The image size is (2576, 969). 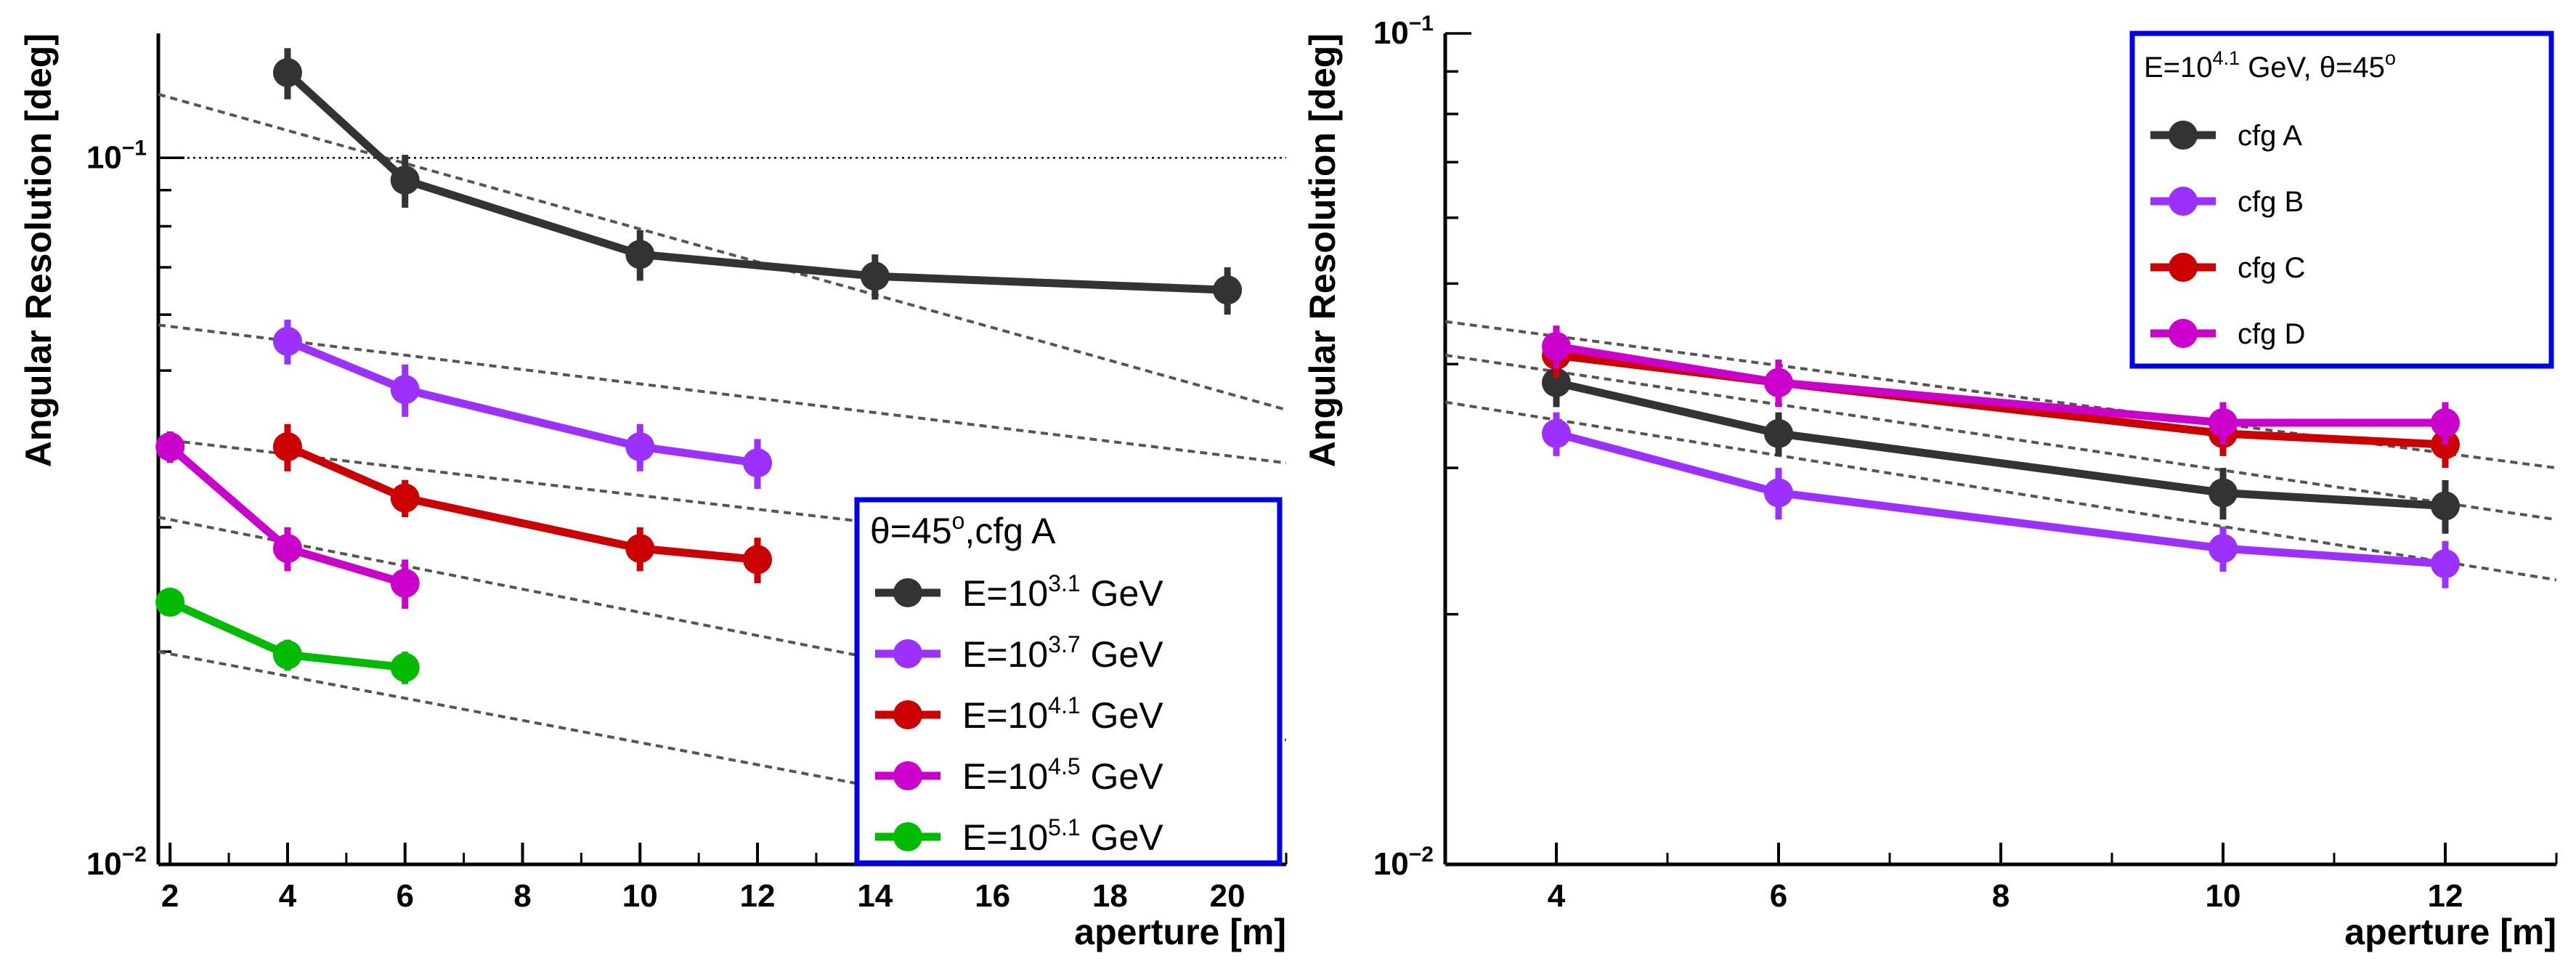 I want to click on x-tick-label: 18, so click(x=1110, y=896).